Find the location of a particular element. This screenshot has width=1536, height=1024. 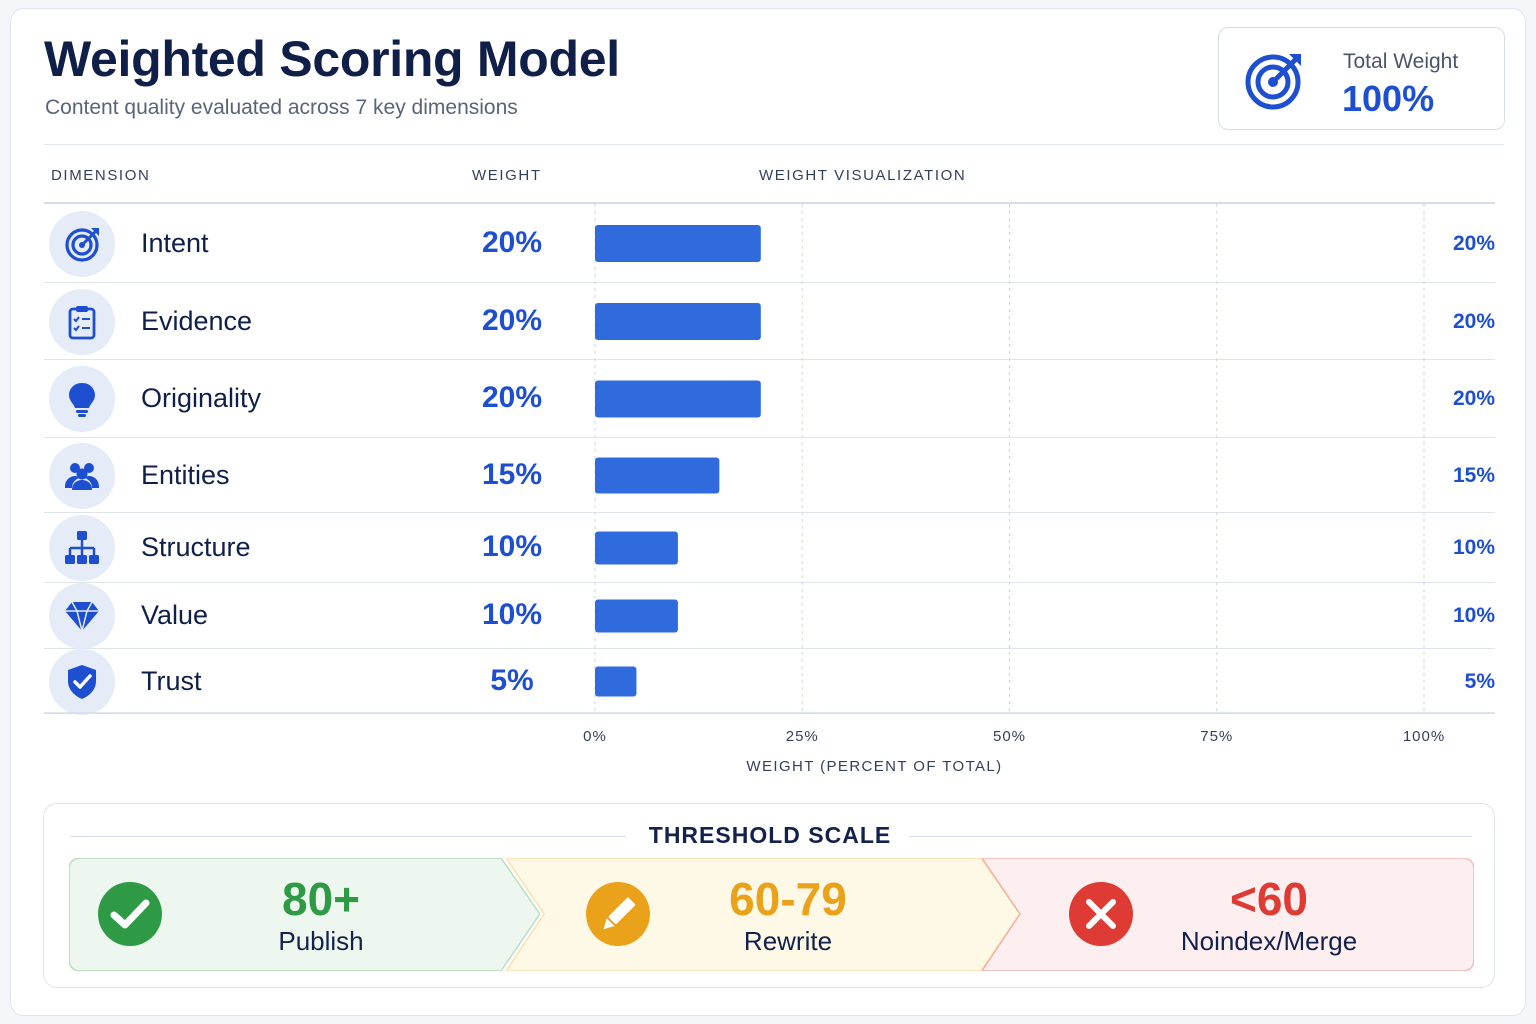

threshold-segment-publish: 80+ Publish is located at coordinates (304, 914).